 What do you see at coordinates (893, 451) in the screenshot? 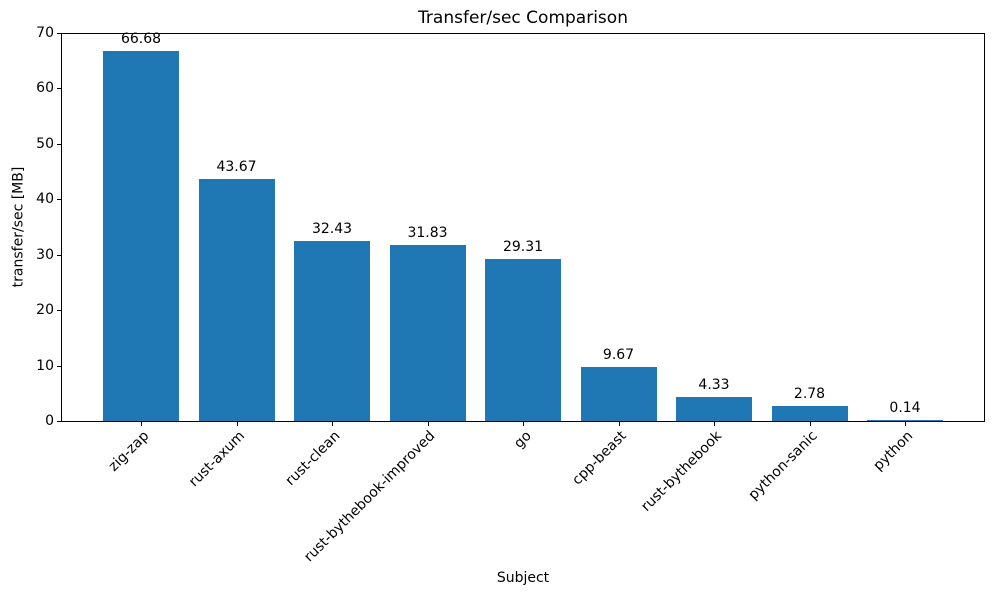
I see `x-tick-label: python` at bounding box center [893, 451].